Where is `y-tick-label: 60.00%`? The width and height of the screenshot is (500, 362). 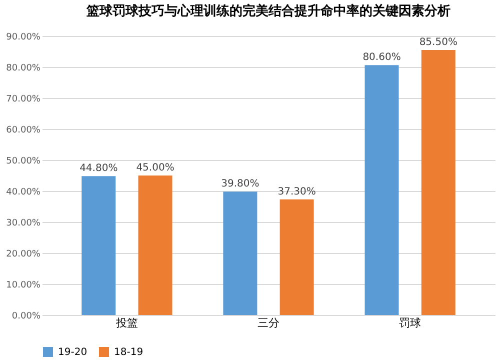
y-tick-label: 60.00% is located at coordinates (23, 131).